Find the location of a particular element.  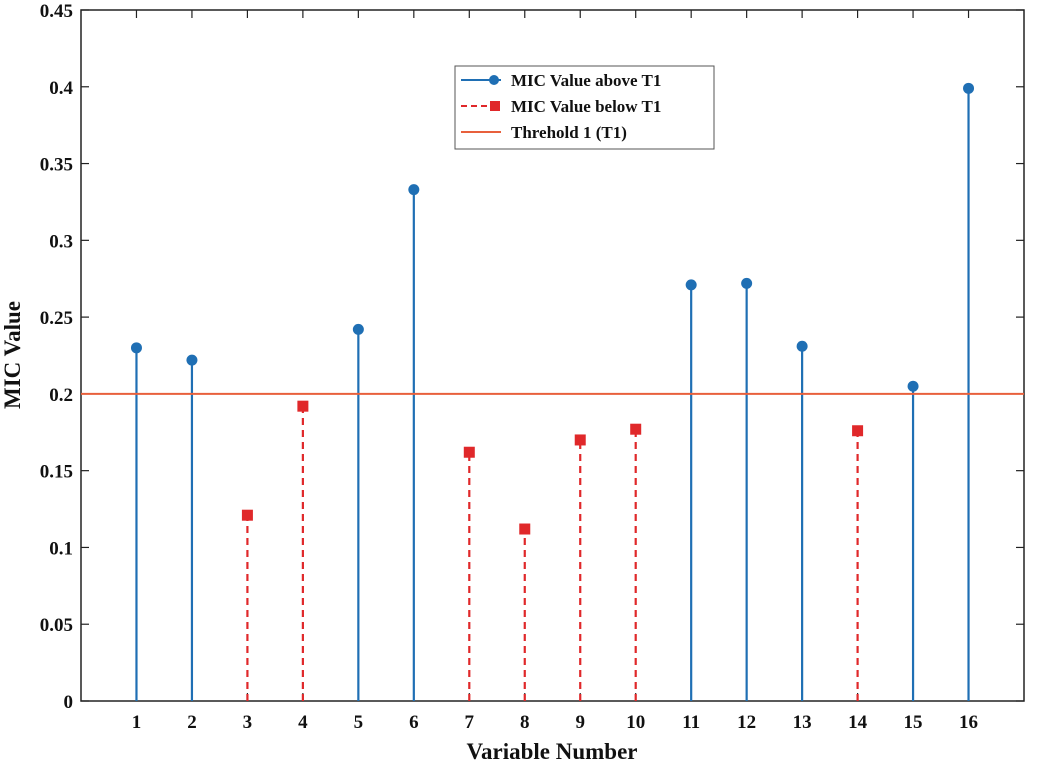

x-tick-label: 7 is located at coordinates (470, 722).